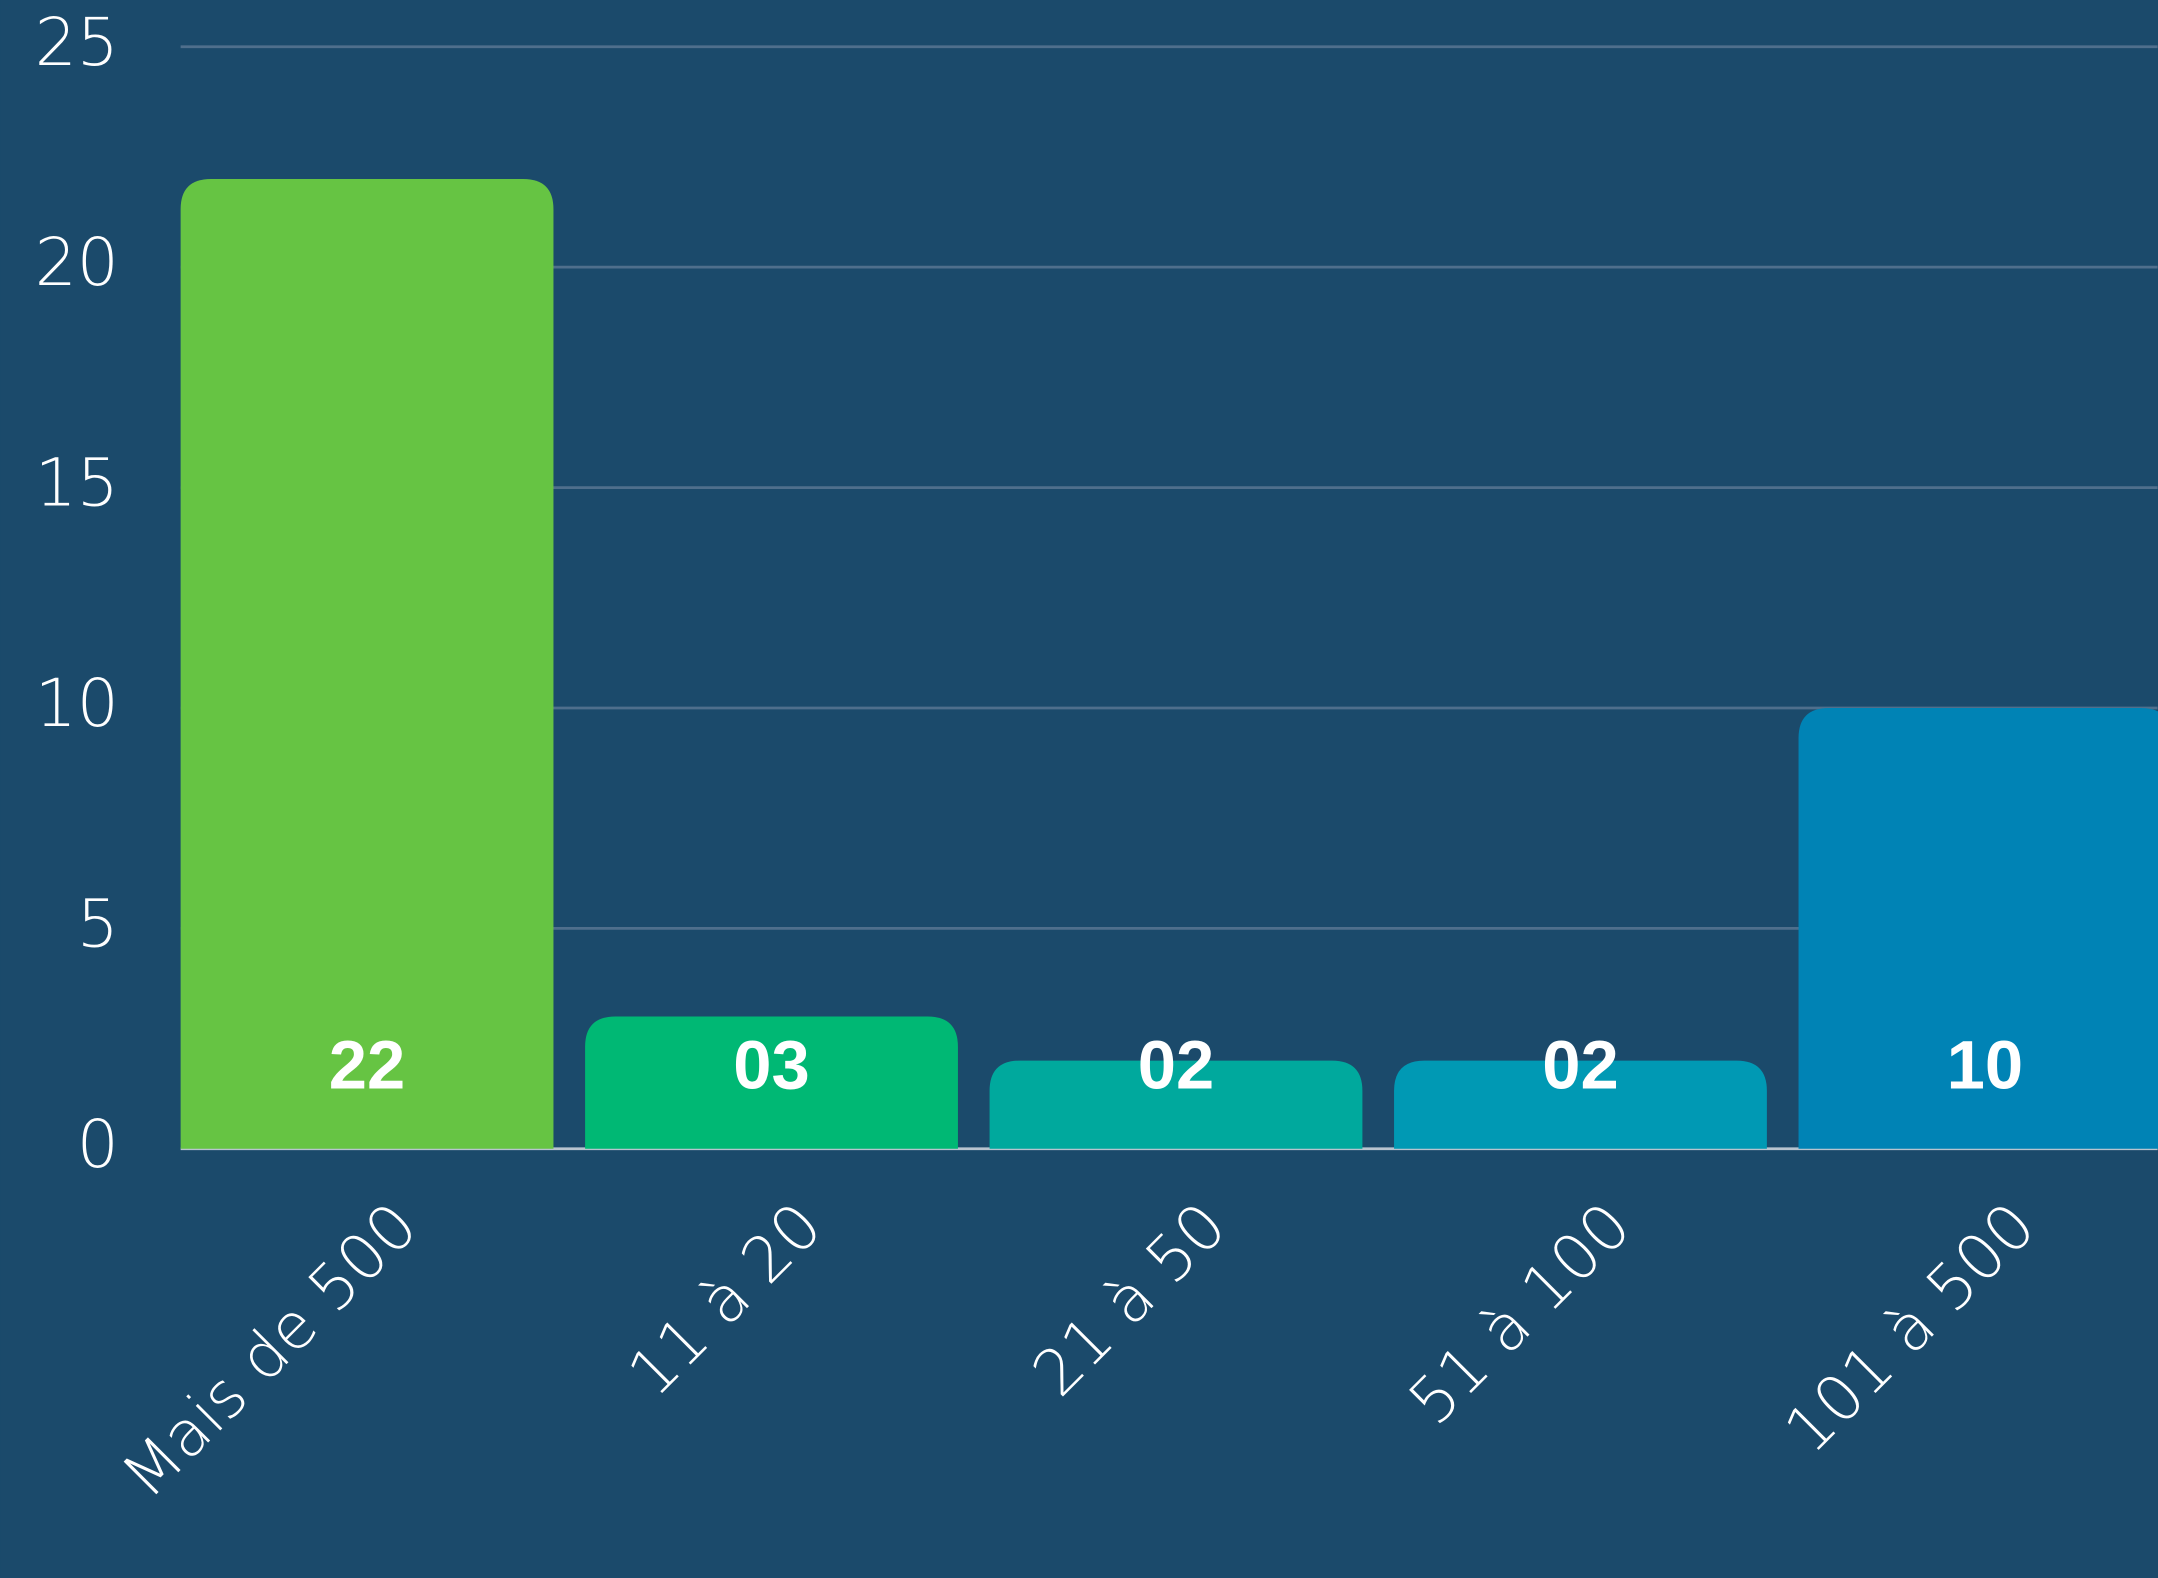 The width and height of the screenshot is (2158, 1578). I want to click on y-tick-label: 20, so click(77, 262).